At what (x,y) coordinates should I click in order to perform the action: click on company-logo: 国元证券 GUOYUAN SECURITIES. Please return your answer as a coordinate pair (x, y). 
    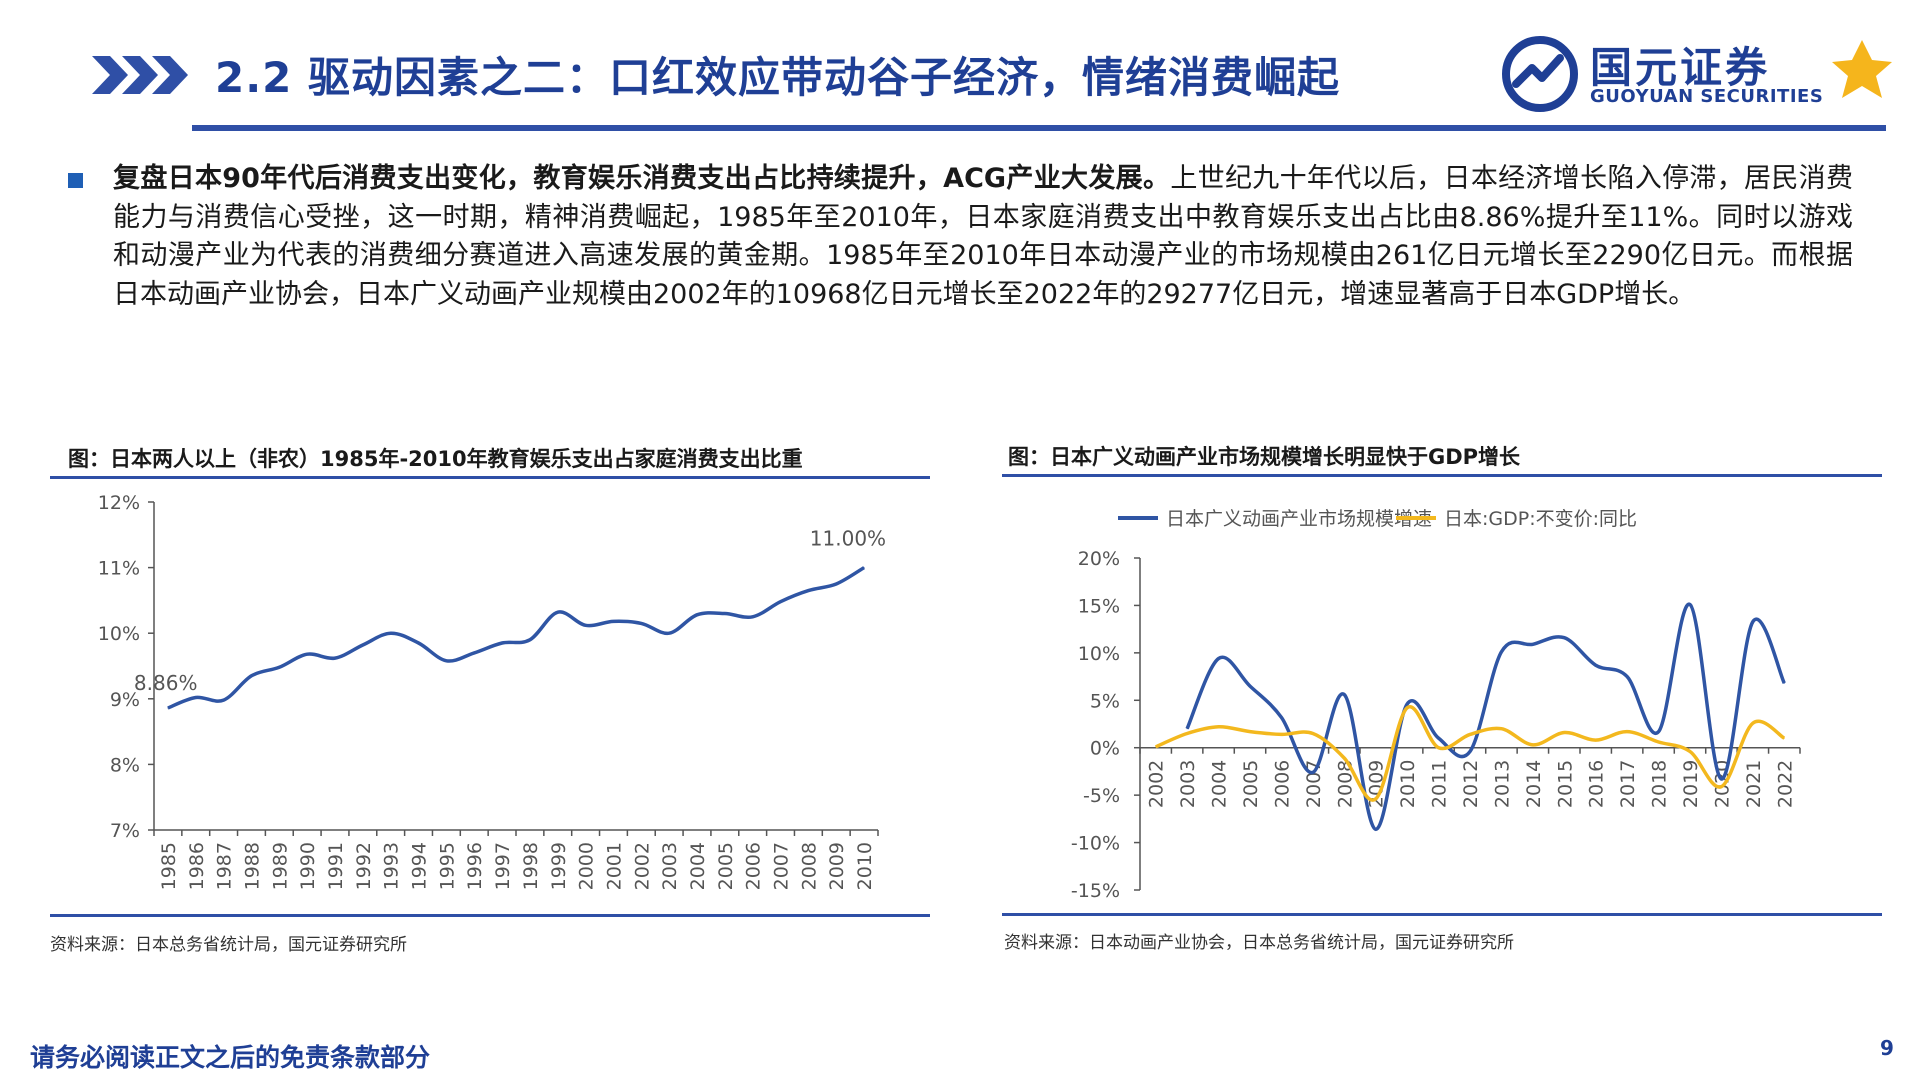
    Looking at the image, I should click on (1698, 74).